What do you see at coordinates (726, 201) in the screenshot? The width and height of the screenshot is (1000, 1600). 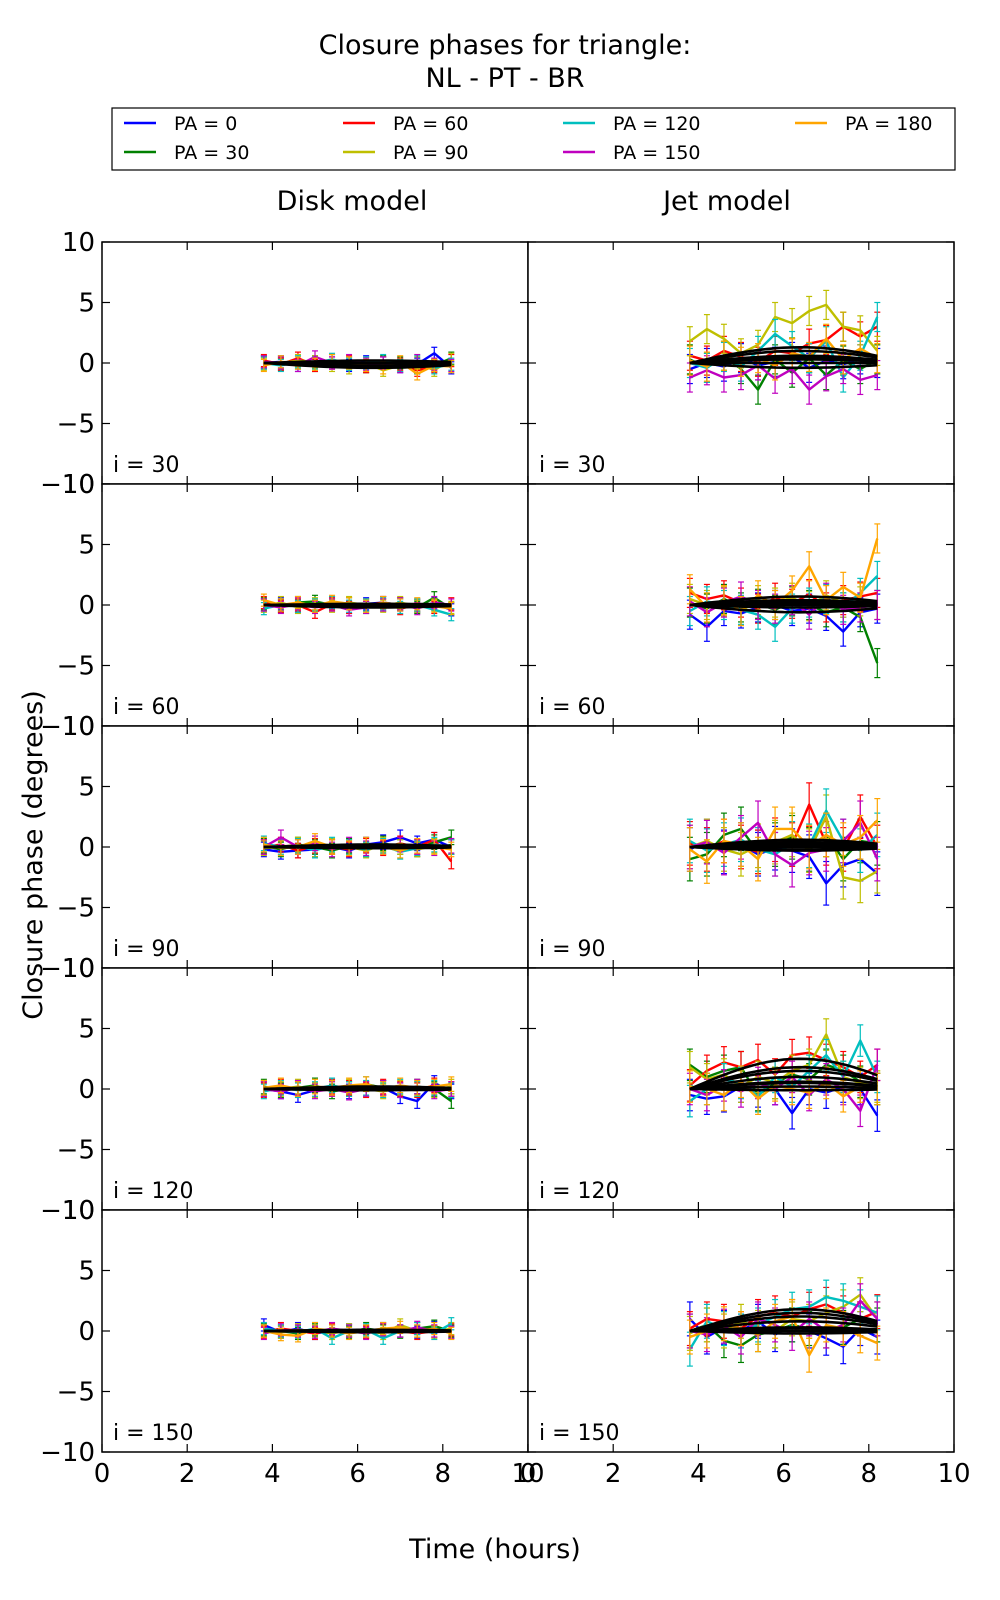 I see `column-title-jet: Jet model` at bounding box center [726, 201].